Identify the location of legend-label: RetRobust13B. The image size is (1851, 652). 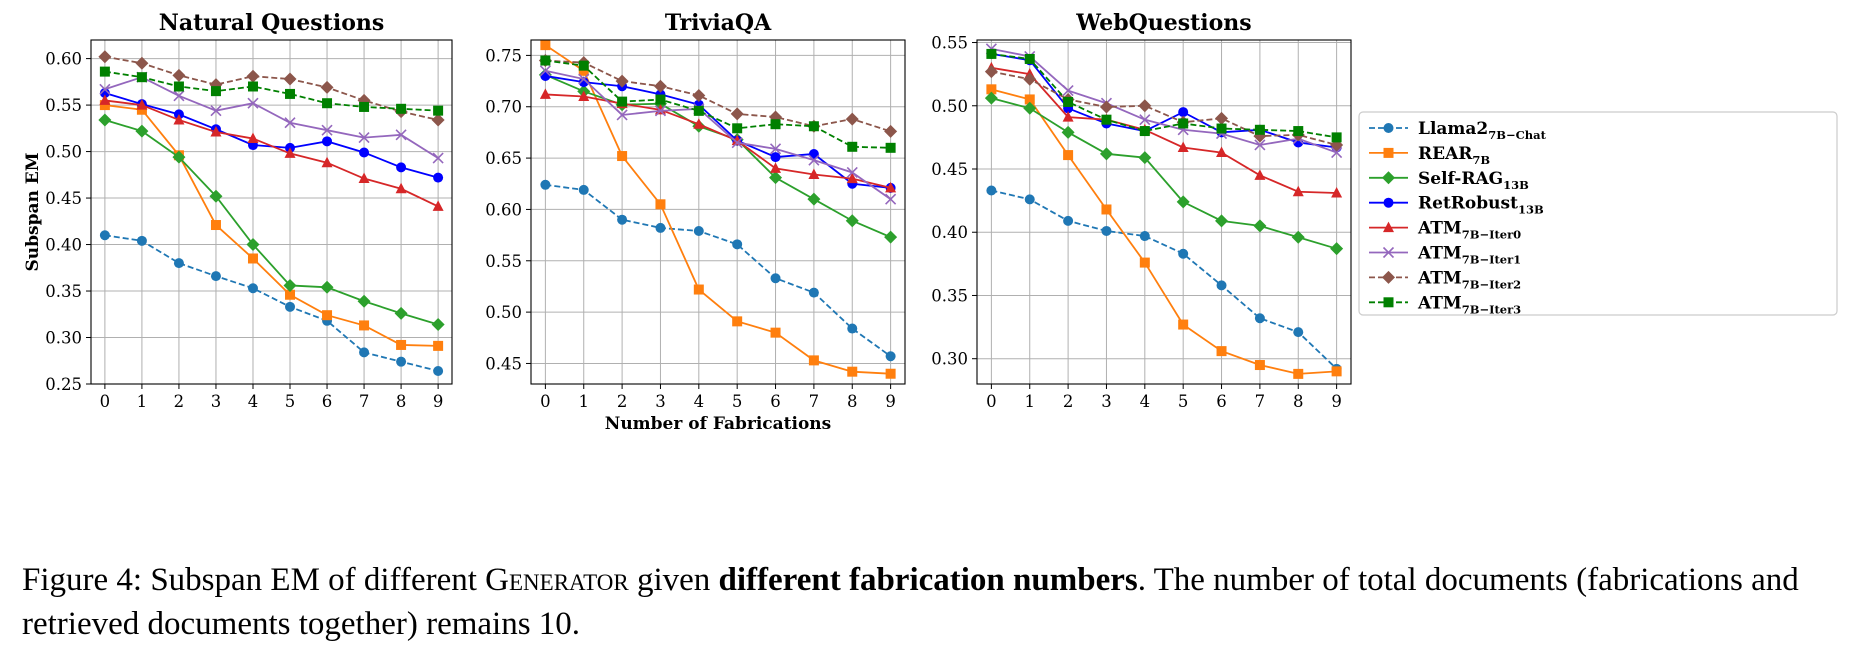
(1481, 205).